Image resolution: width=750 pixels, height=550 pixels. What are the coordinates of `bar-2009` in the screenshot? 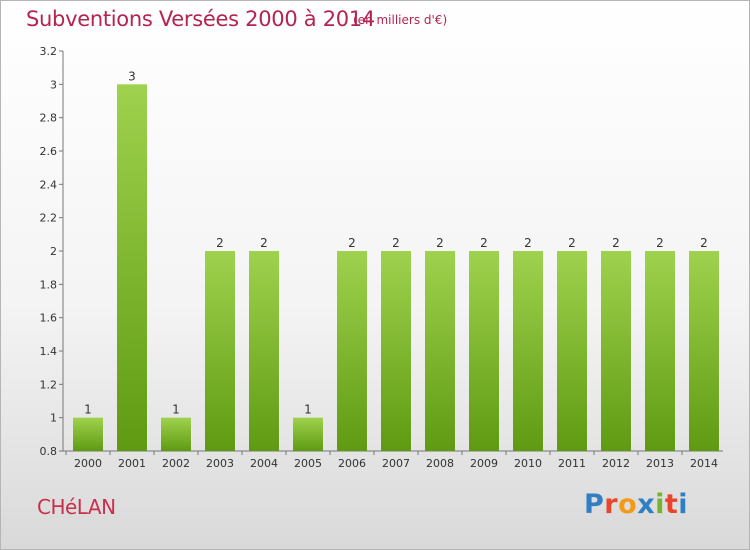 It's located at (484, 351).